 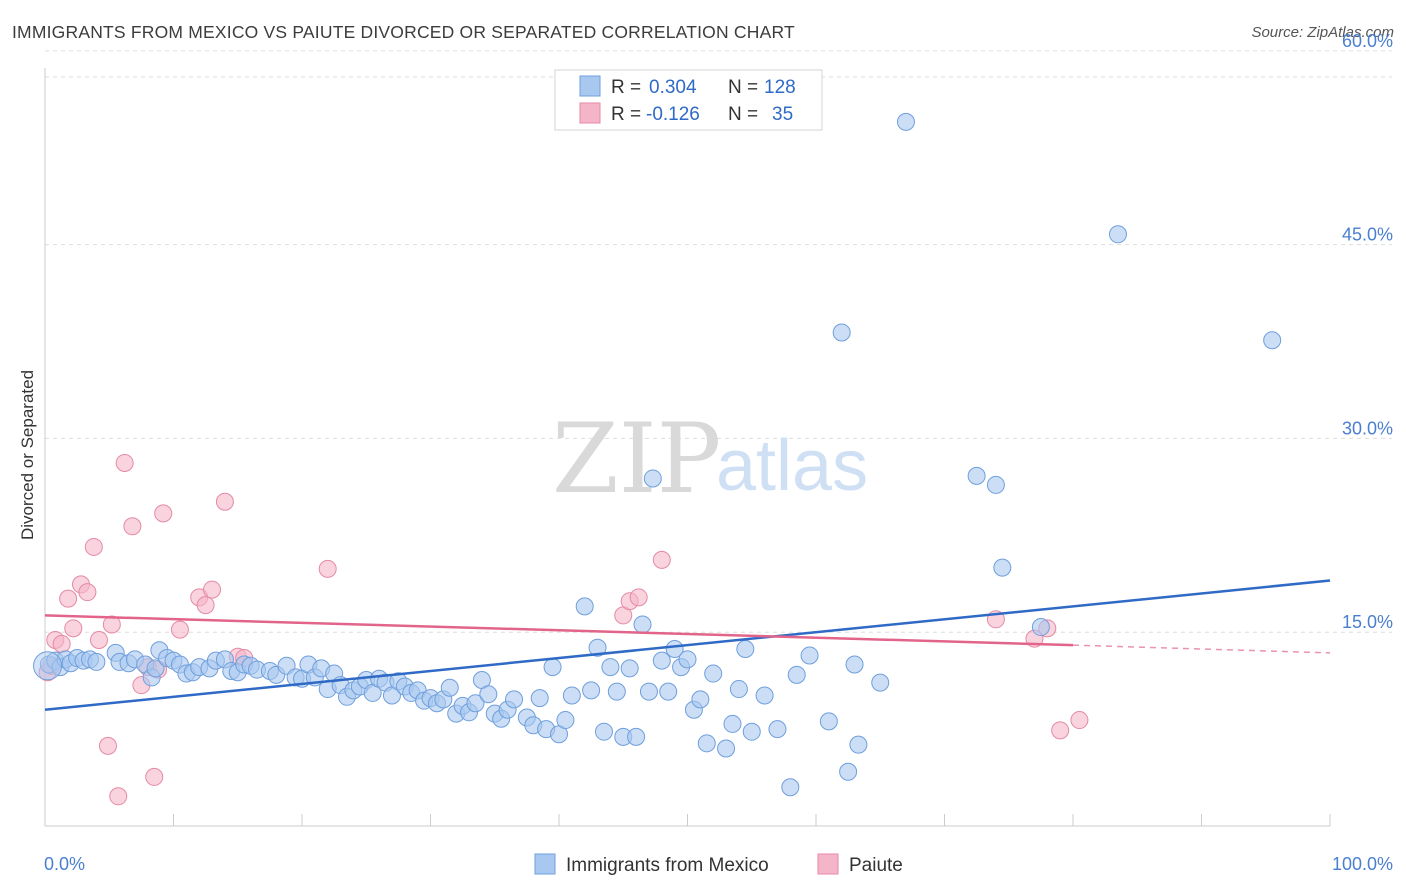 I want to click on trend-lines, so click(x=687, y=645).